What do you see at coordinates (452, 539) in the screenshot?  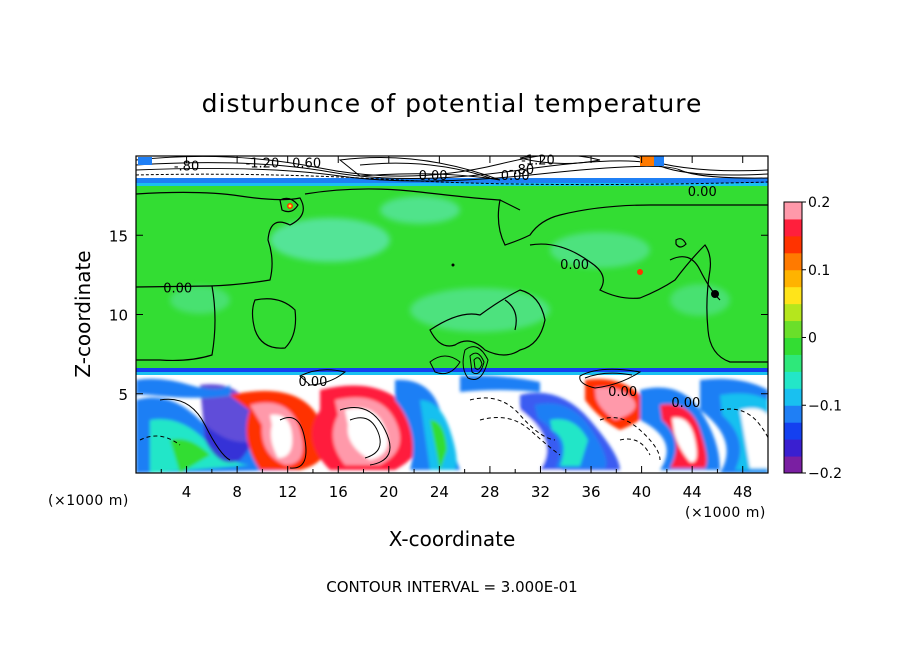 I see `x-axis-label: X-coordinate` at bounding box center [452, 539].